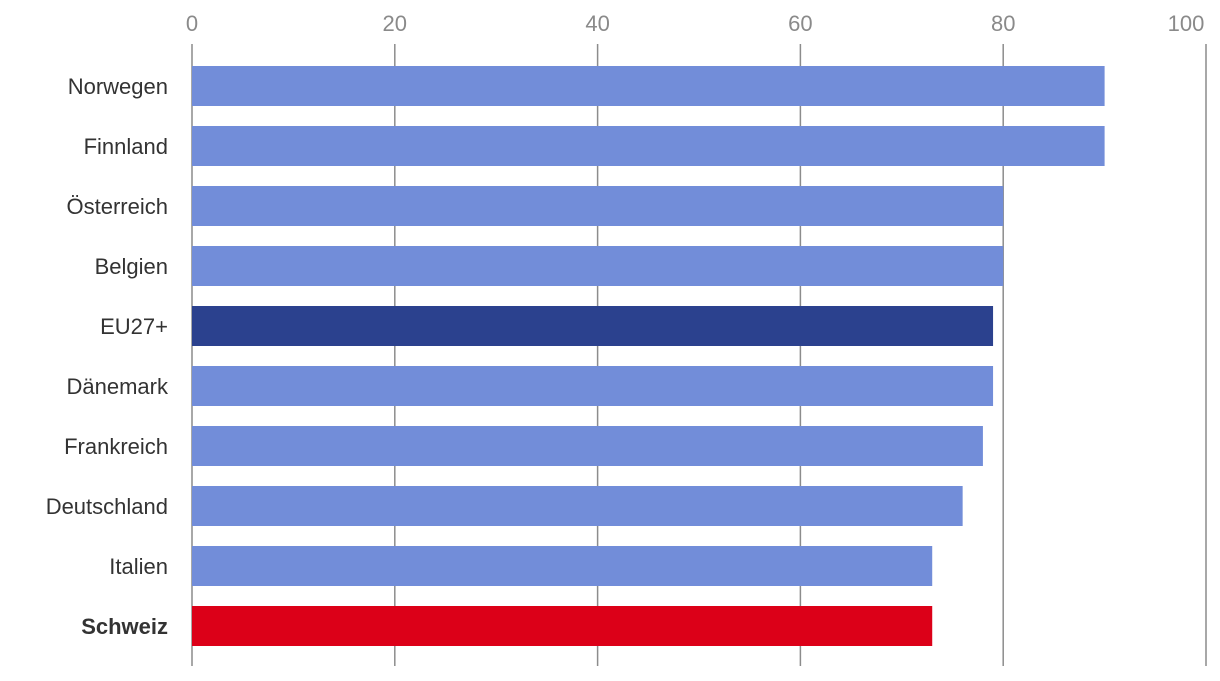  What do you see at coordinates (134, 326) in the screenshot?
I see `category-label: EU27+` at bounding box center [134, 326].